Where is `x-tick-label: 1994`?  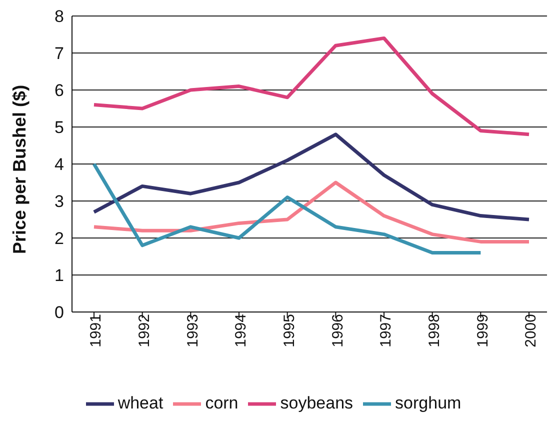
x-tick-label: 1994 is located at coordinates (241, 331).